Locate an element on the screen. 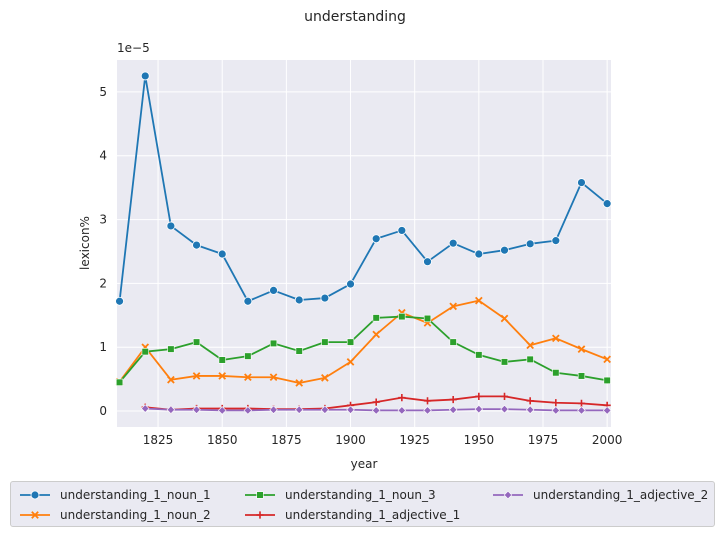  x-tick-label: 1925 is located at coordinates (414, 440).